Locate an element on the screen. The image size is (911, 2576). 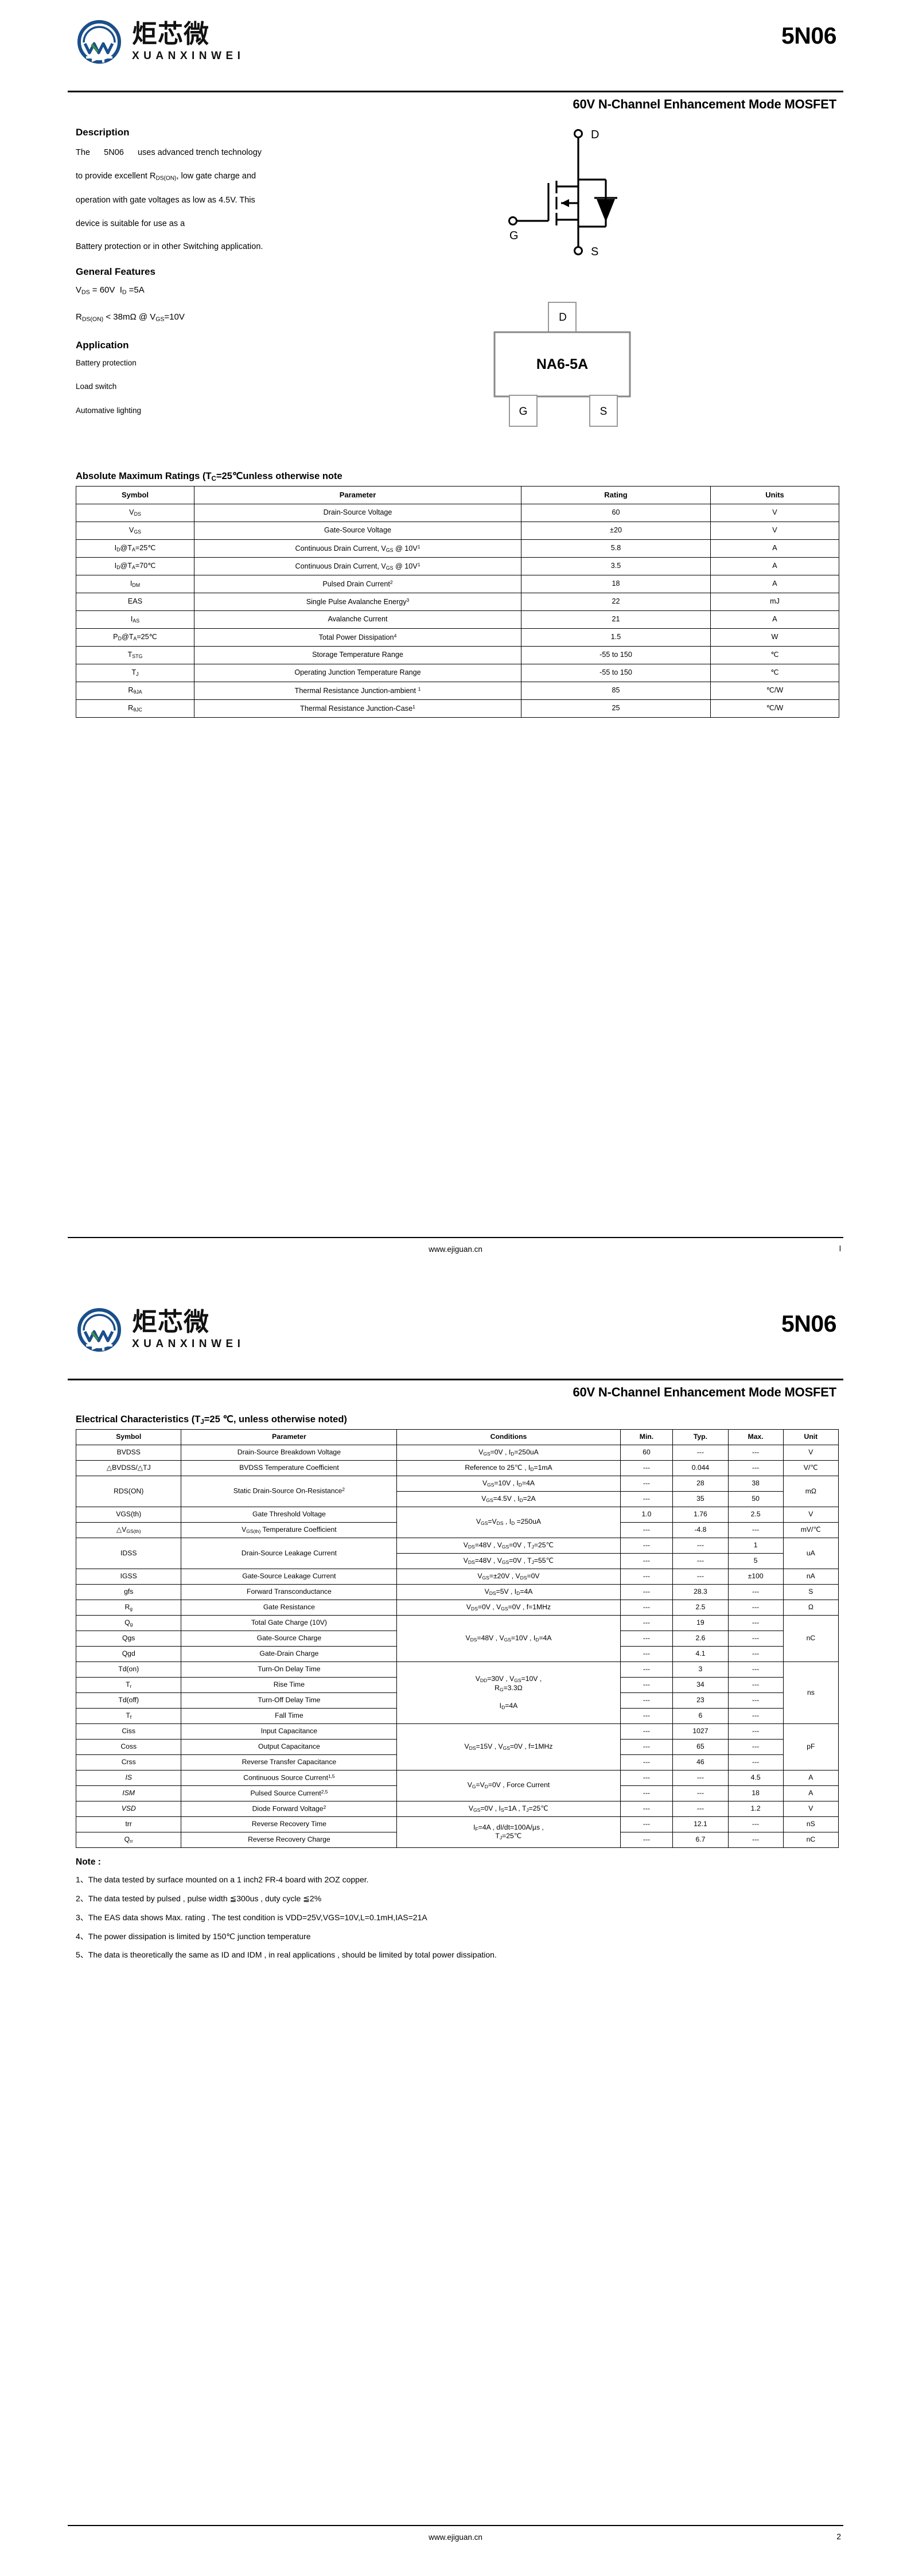
table-row: Td(off) Turn-Off Delay Time --- 23 --- is located at coordinates (457, 1700).